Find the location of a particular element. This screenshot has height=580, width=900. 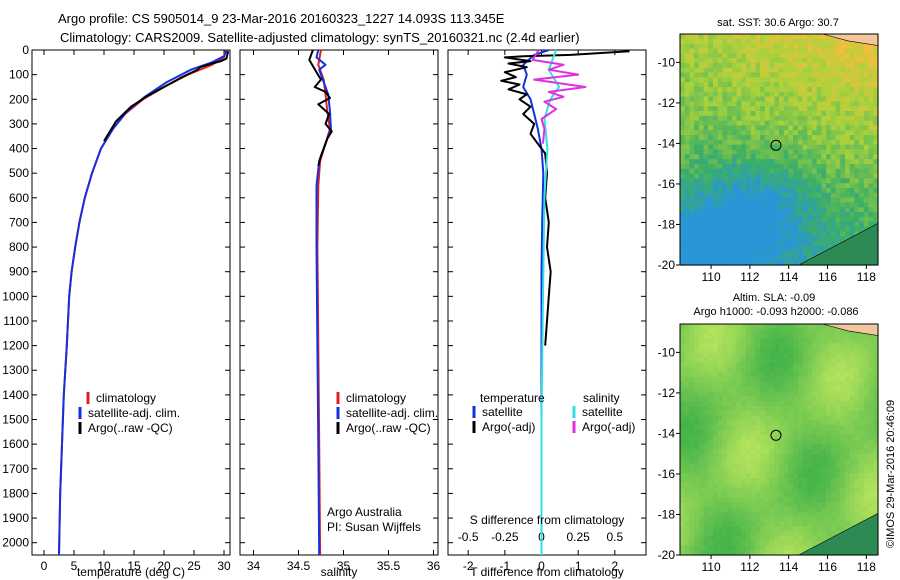

x-tick-label: 112 is located at coordinates (749, 567).